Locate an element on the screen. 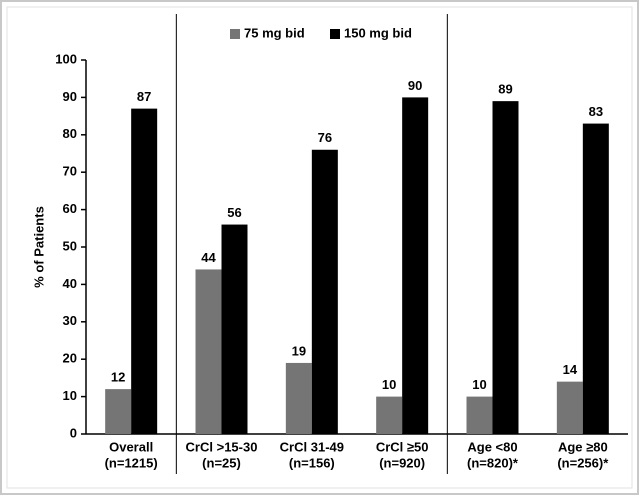 The image size is (639, 495). x-tick-label: Age ≥80 is located at coordinates (583, 446).